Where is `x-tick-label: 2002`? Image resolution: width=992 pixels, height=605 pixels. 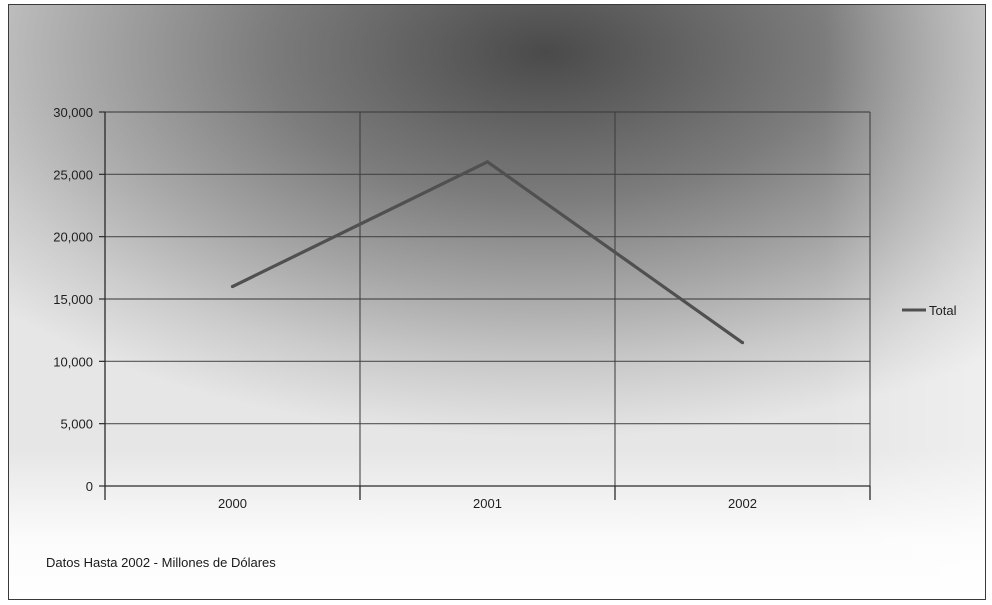 x-tick-label: 2002 is located at coordinates (742, 503).